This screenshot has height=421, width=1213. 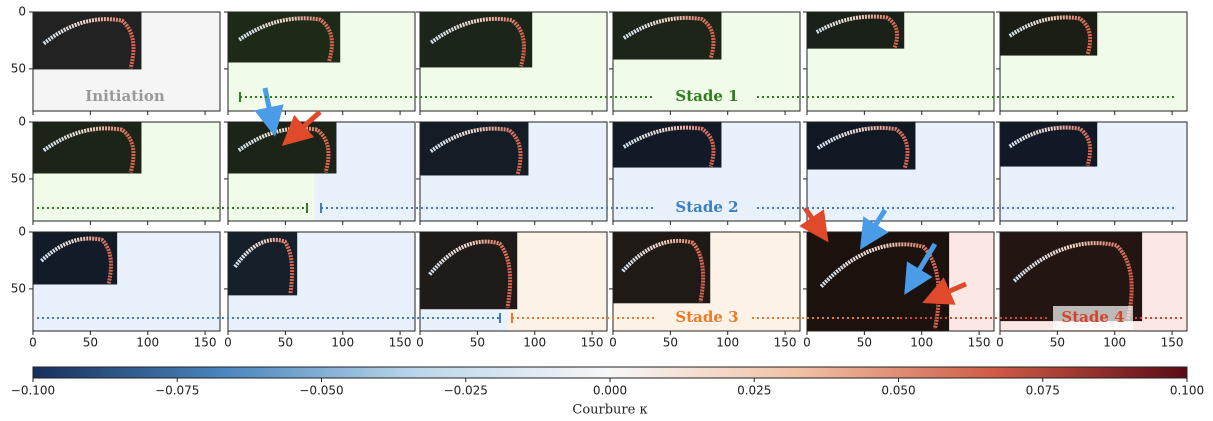 What do you see at coordinates (466, 391) in the screenshot?
I see `colorbar-tick-label: −0.025` at bounding box center [466, 391].